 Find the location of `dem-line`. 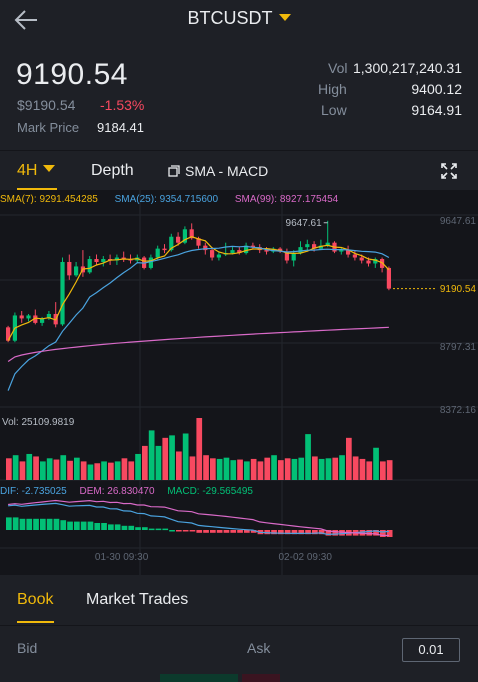

dem-line is located at coordinates (198, 518).